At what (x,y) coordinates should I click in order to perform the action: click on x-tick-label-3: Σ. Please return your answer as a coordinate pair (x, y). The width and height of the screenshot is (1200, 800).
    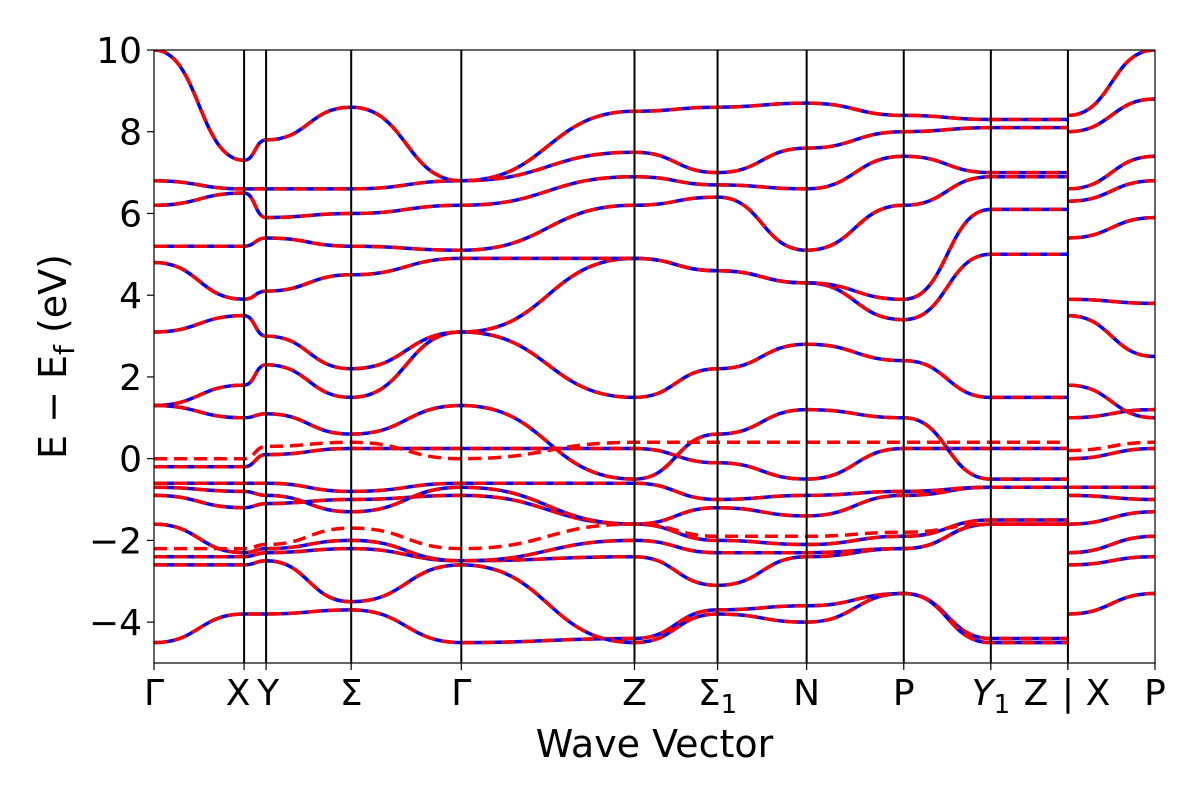
    Looking at the image, I should click on (351, 693).